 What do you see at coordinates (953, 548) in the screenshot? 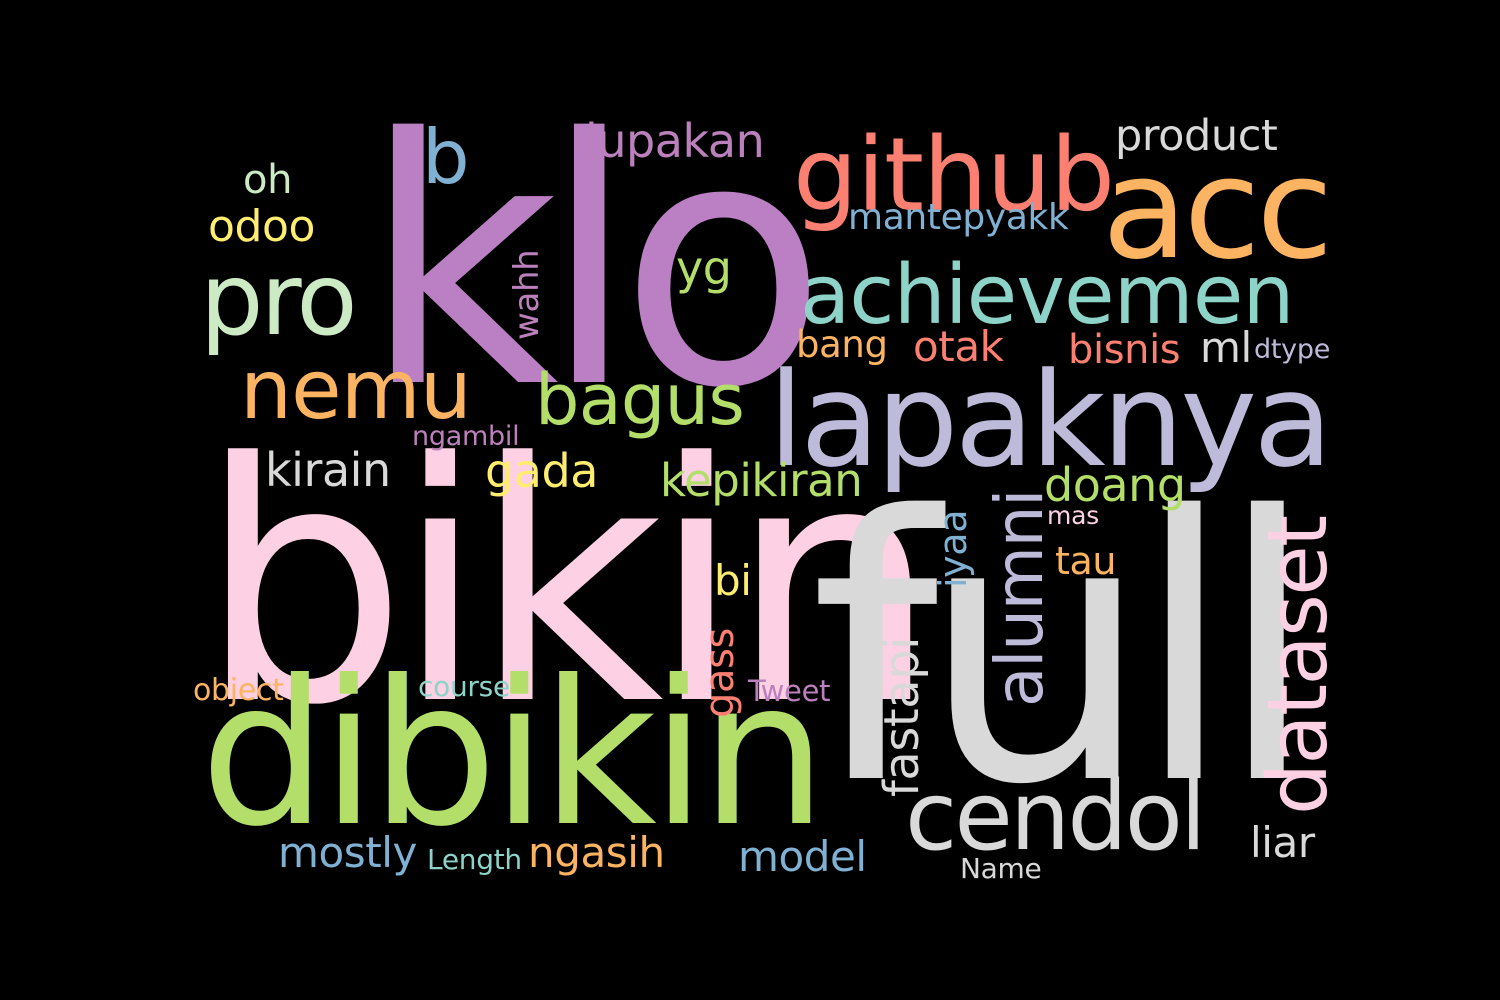
I see `word-iyaa: iyaa` at bounding box center [953, 548].